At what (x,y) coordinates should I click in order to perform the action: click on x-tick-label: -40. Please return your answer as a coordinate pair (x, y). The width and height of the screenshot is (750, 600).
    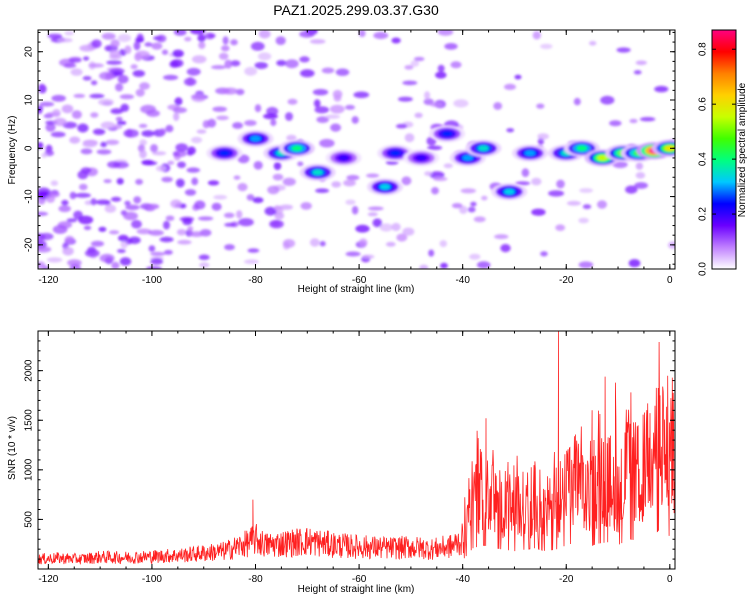
    Looking at the image, I should click on (462, 280).